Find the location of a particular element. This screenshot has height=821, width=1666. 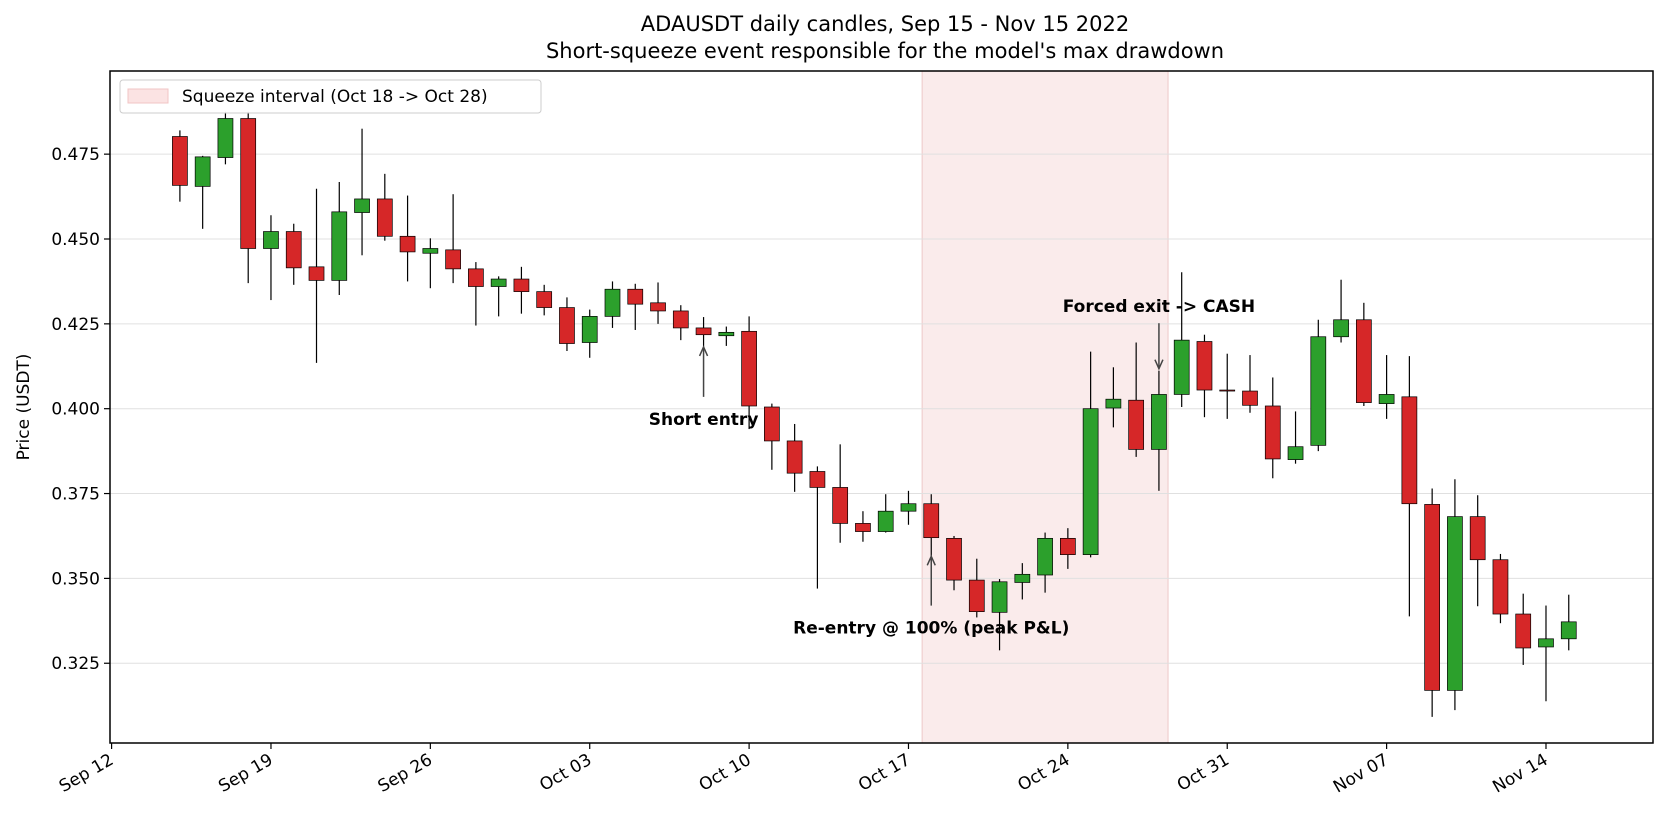

legend: Squeeze interval (Oct 18 -> Oct 28) is located at coordinates (330, 96).